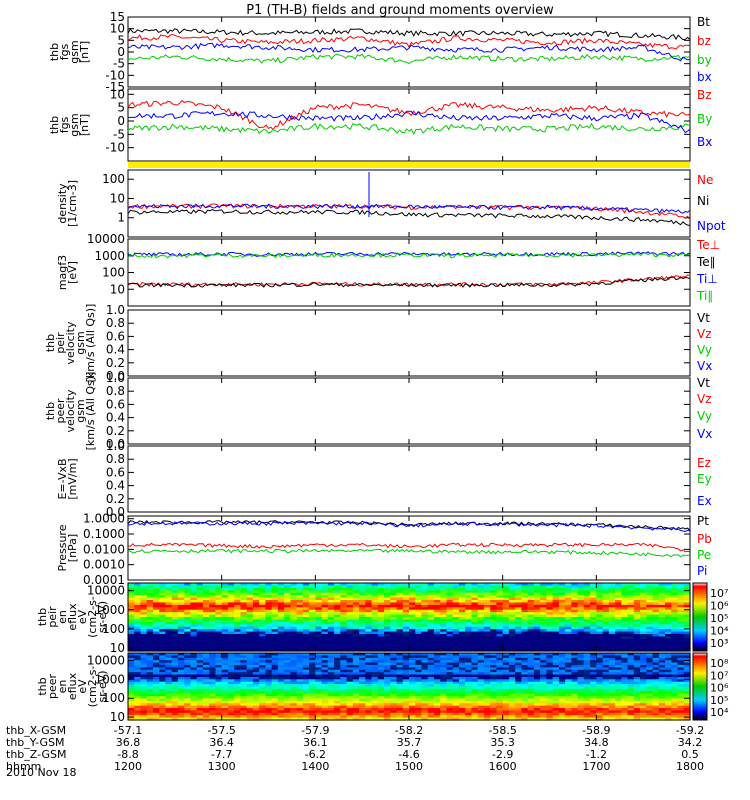 The image size is (750, 800). Describe the element at coordinates (121, 40) in the screenshot. I see `y-tick-label: 5` at that location.